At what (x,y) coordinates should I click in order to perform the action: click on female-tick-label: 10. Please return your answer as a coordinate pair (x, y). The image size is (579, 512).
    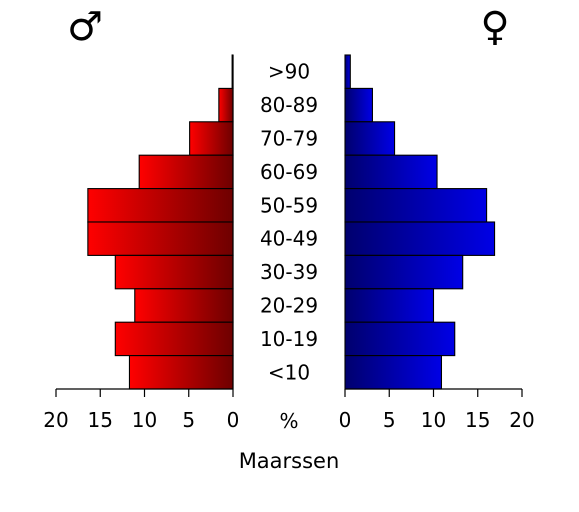
    Looking at the image, I should click on (433, 420).